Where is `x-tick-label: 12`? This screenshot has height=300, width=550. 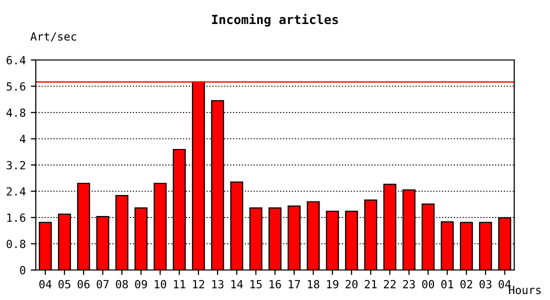 x-tick-label: 12 is located at coordinates (198, 284).